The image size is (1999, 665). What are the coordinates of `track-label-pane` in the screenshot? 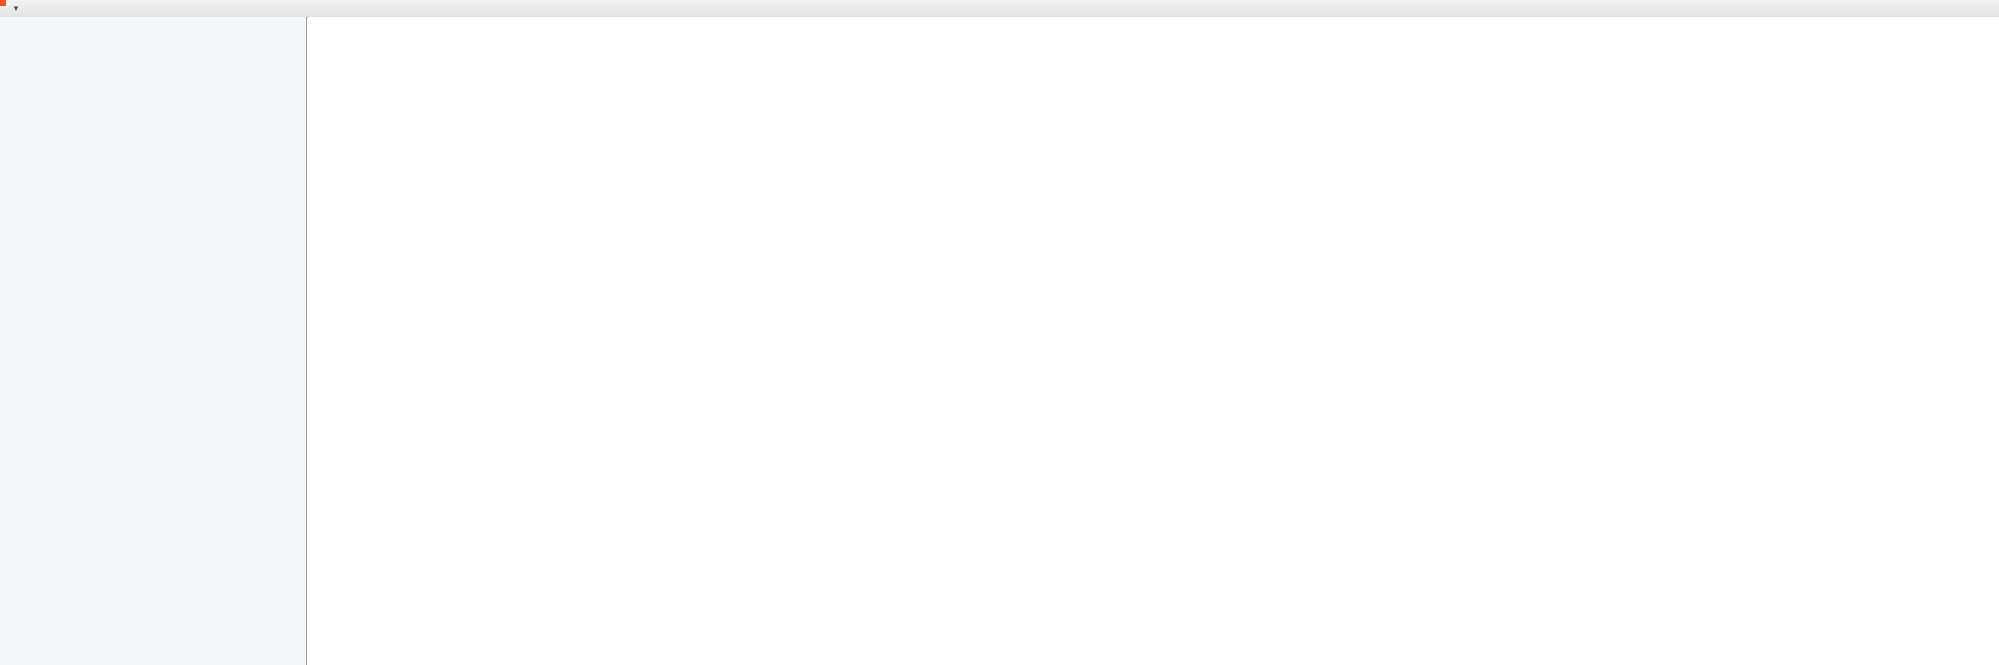 It's located at (153, 341).